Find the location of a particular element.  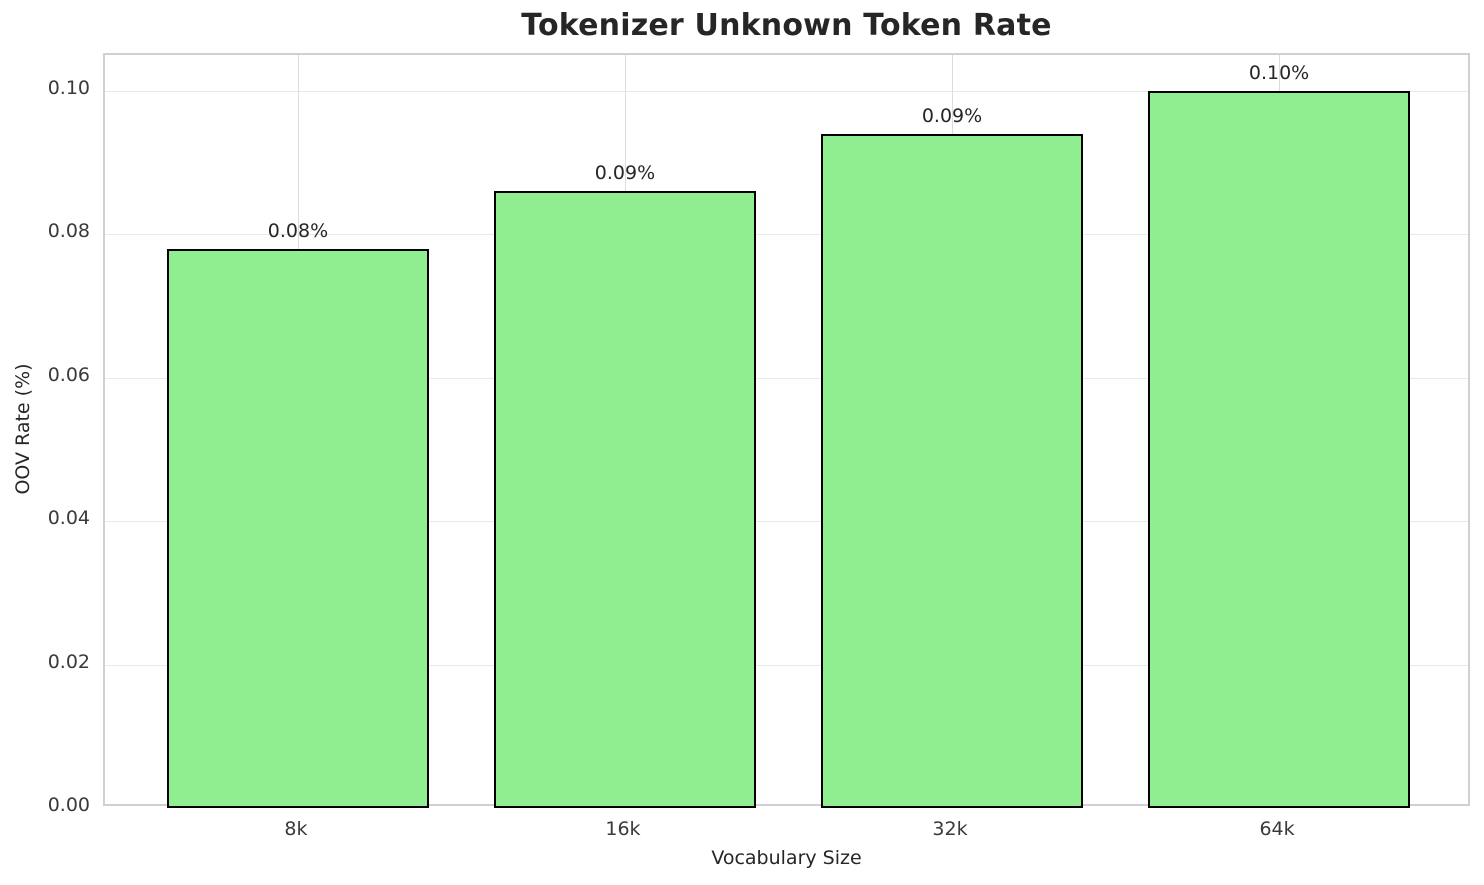

y-tick-label: 0.10 is located at coordinates (68, 87).